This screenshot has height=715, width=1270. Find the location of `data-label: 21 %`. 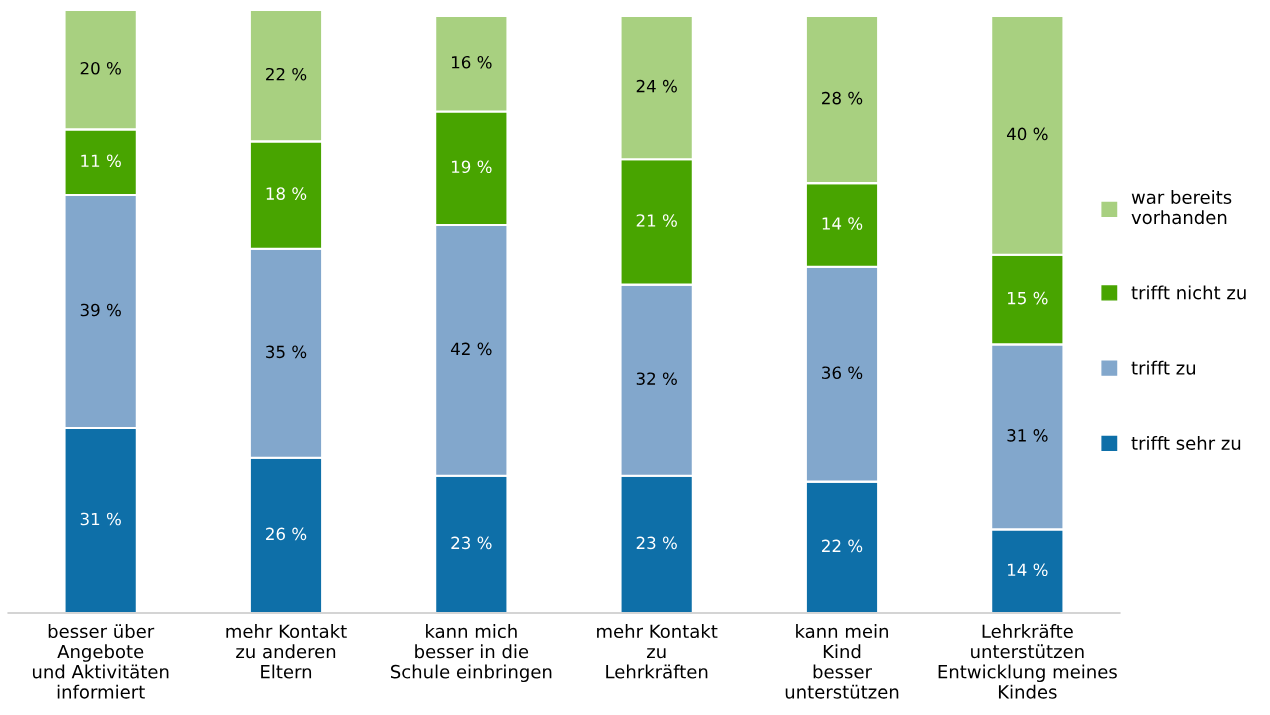

data-label: 21 % is located at coordinates (656, 220).